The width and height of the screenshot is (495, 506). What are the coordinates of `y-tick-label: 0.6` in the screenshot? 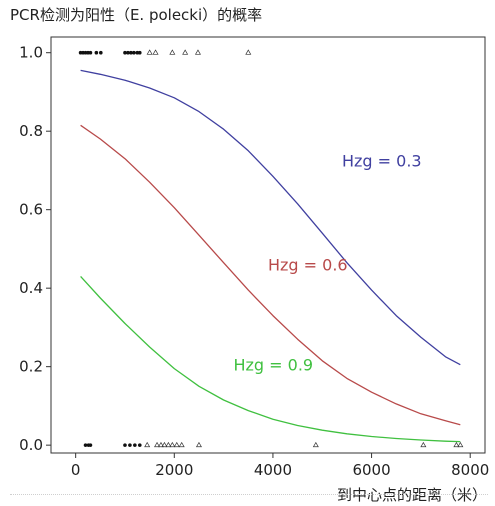 It's located at (31, 210).